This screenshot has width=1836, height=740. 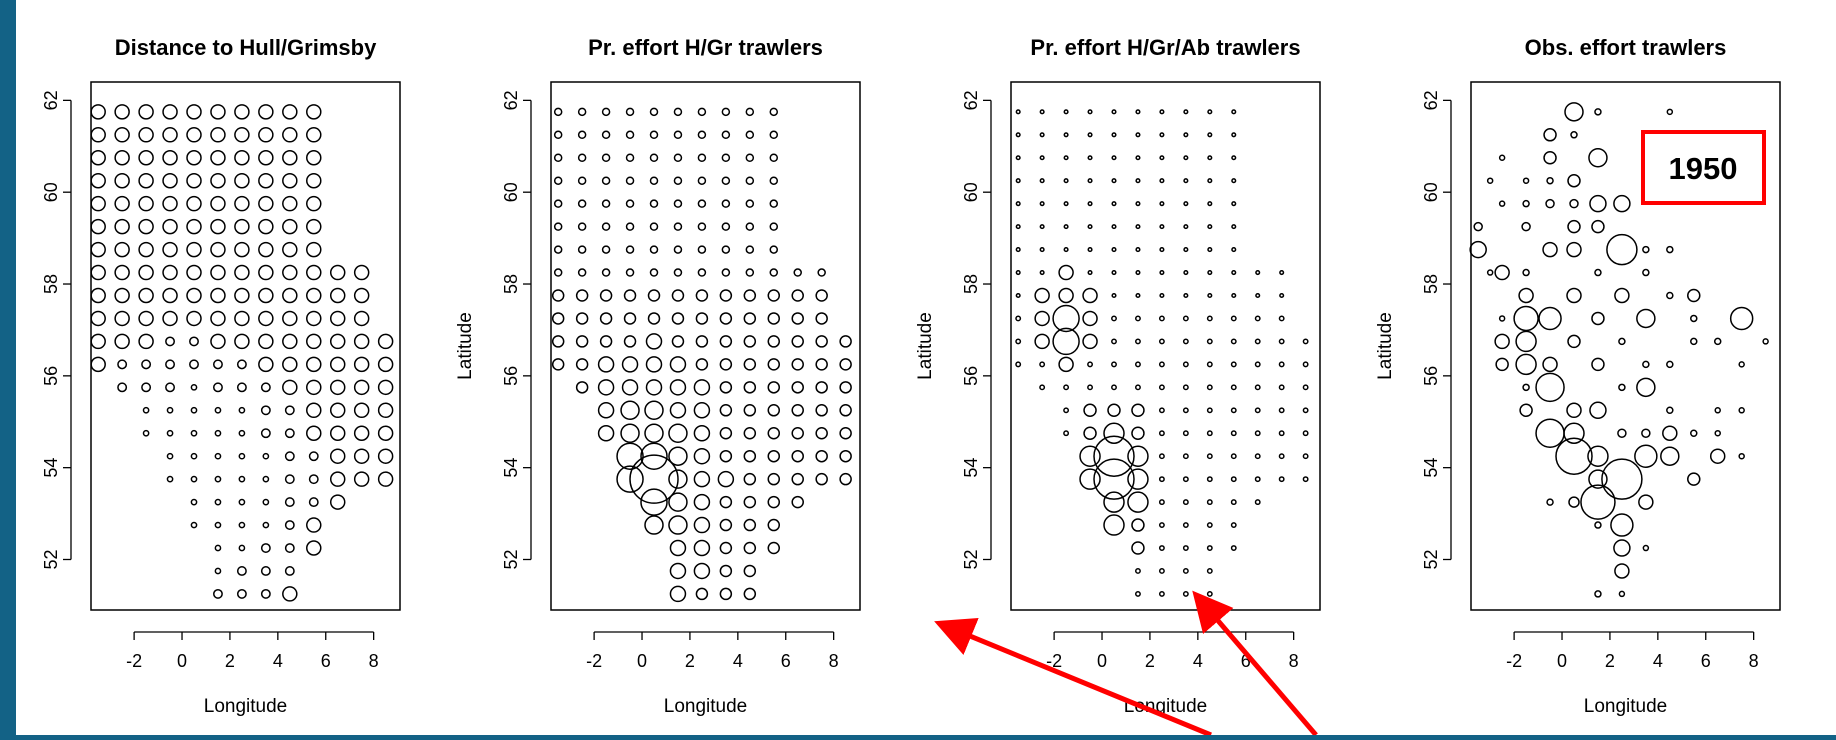 I want to click on y-tick-label: 52, so click(x=511, y=559).